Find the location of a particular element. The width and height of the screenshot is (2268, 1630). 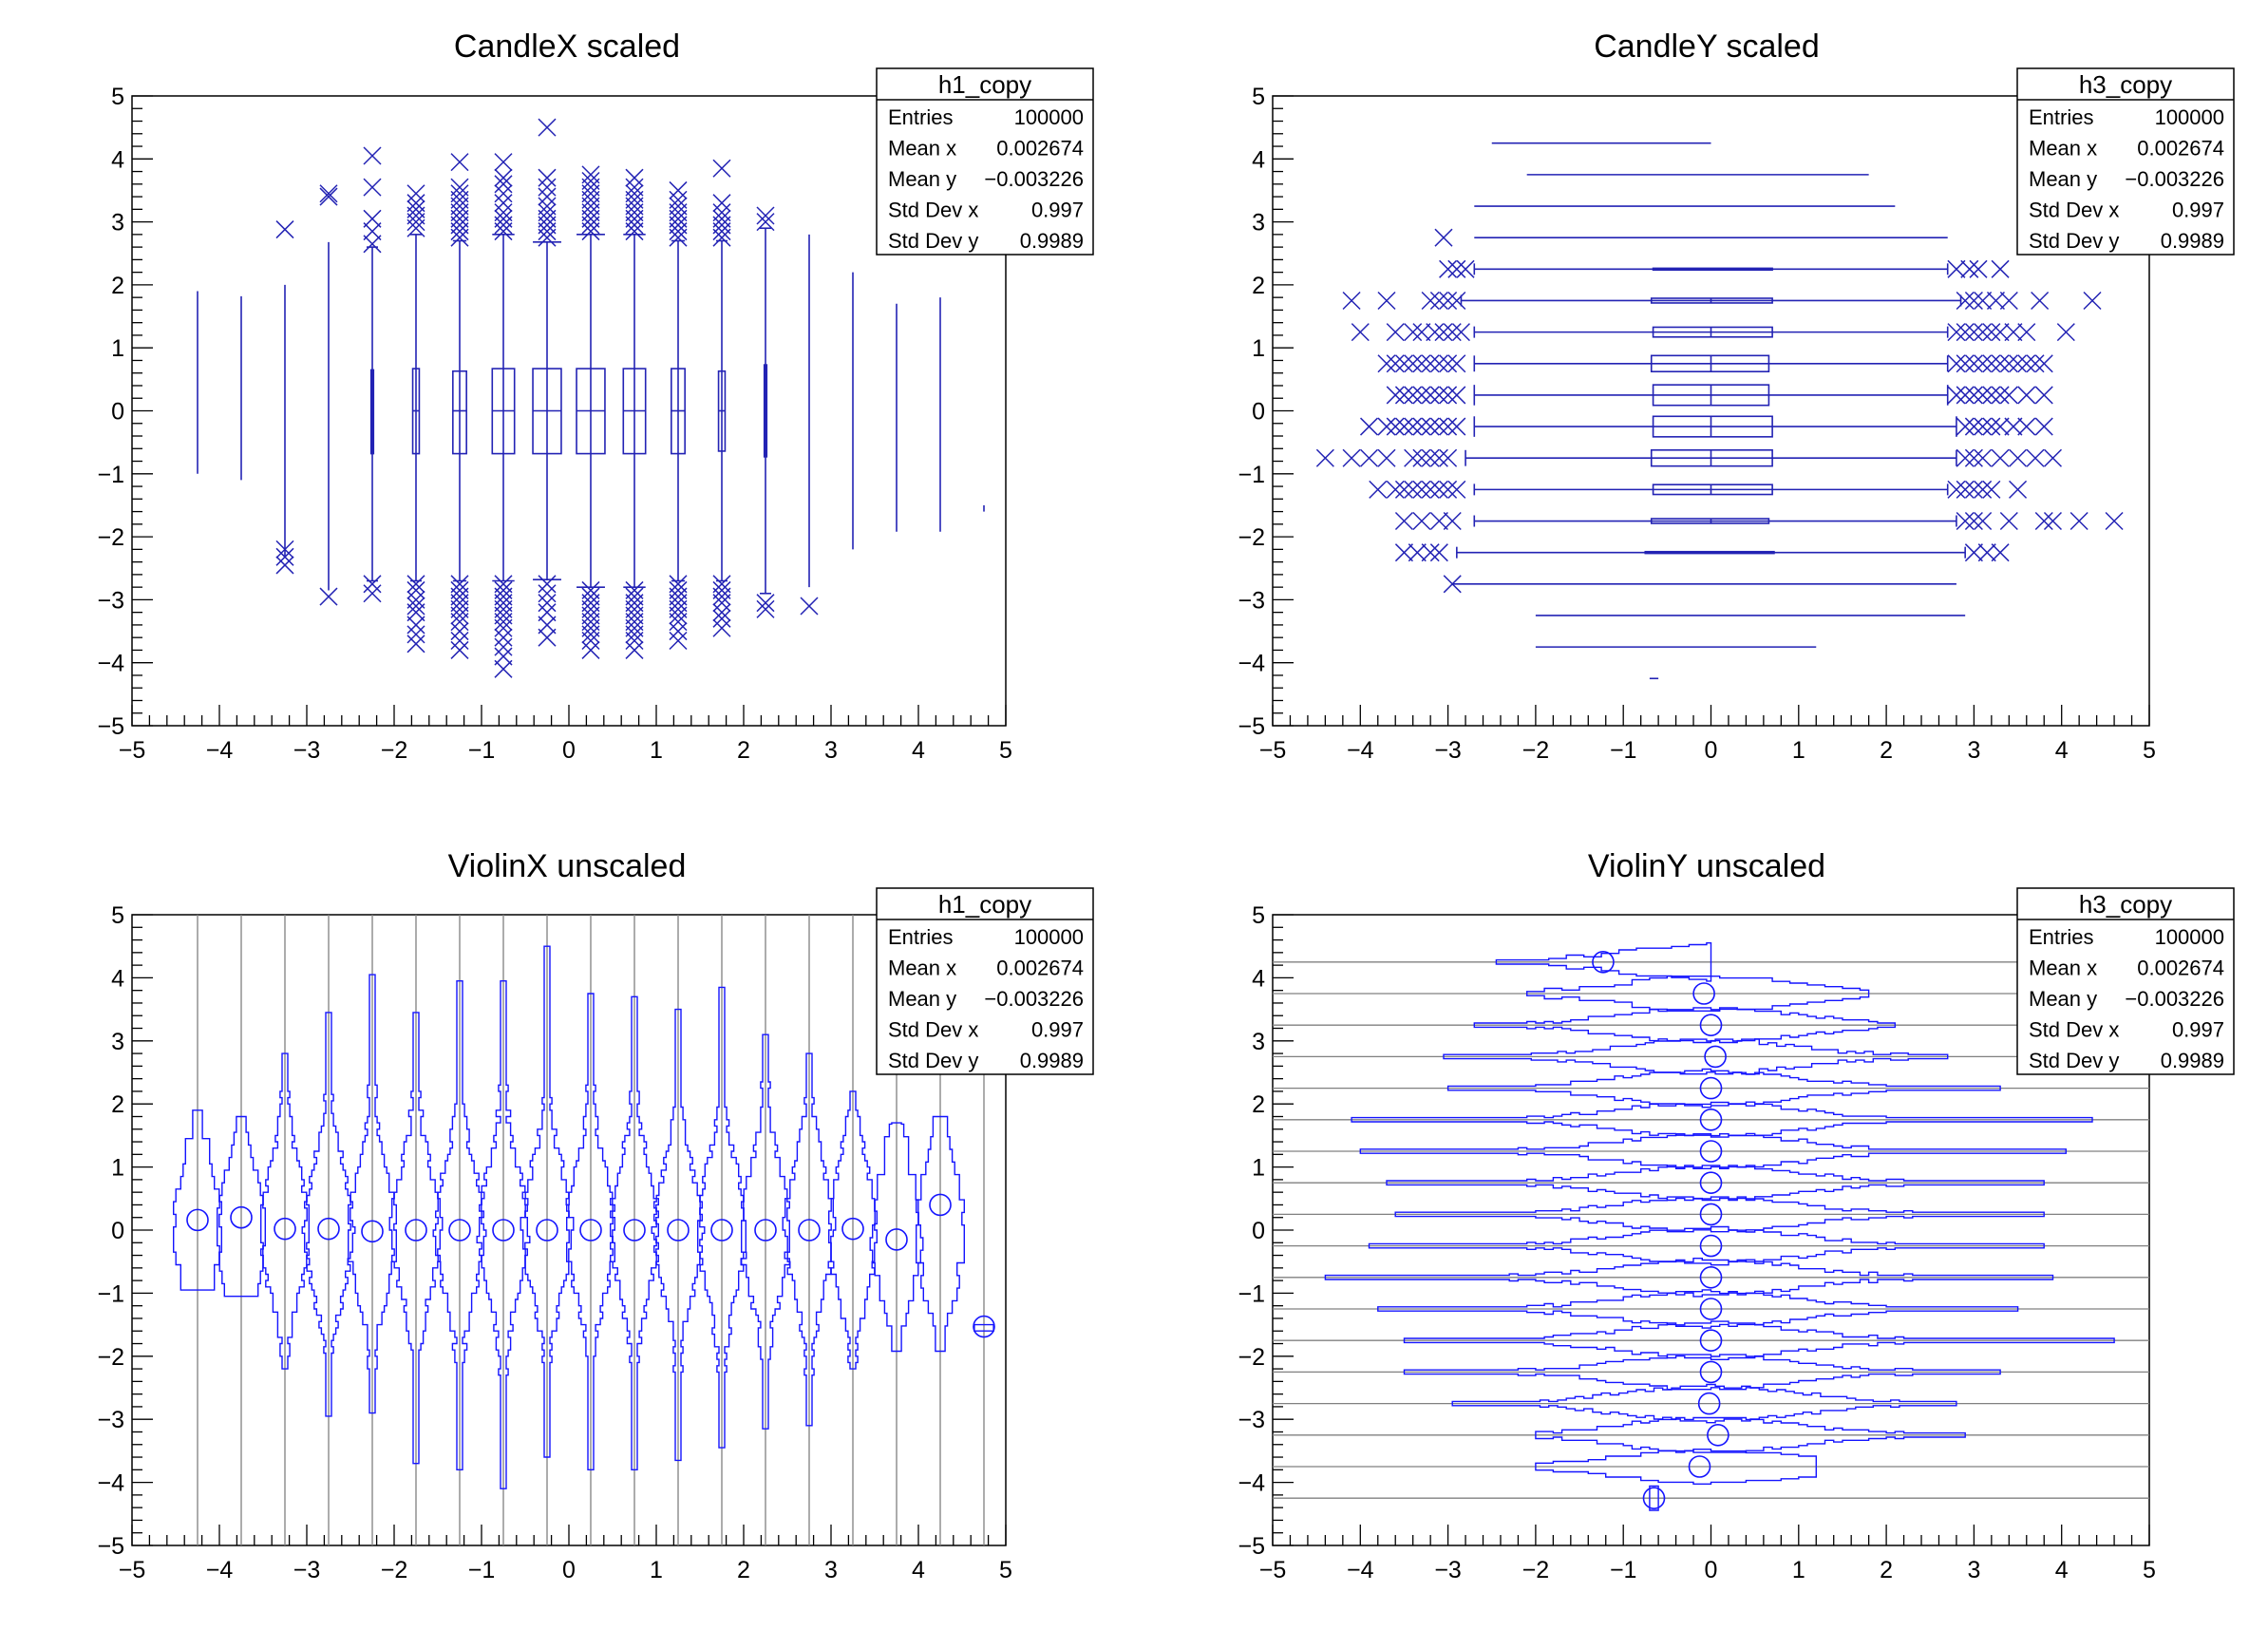

y-tick-label: 4 is located at coordinates (1258, 978).